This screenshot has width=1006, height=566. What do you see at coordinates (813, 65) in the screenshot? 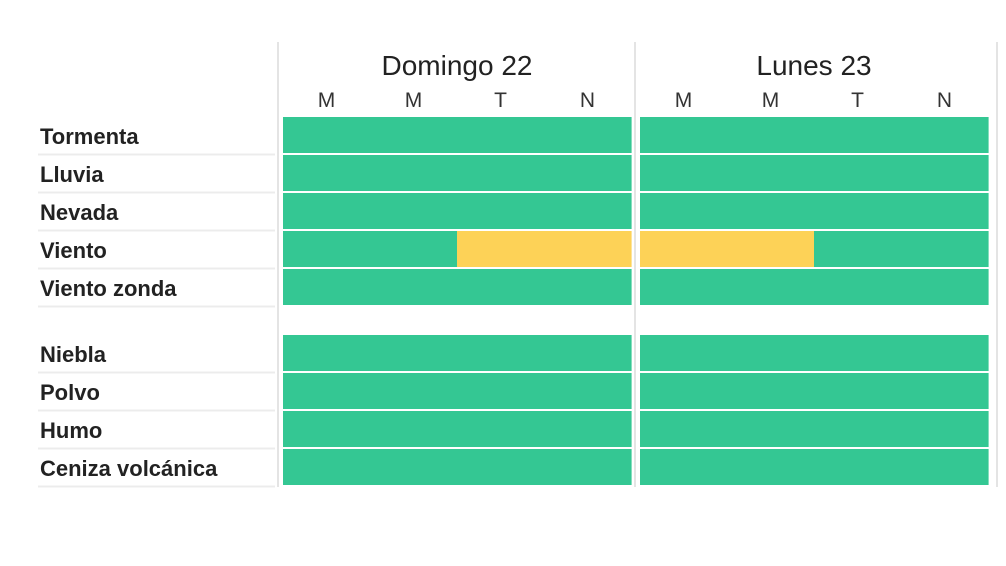
I see `day-title: Lunes 23` at bounding box center [813, 65].